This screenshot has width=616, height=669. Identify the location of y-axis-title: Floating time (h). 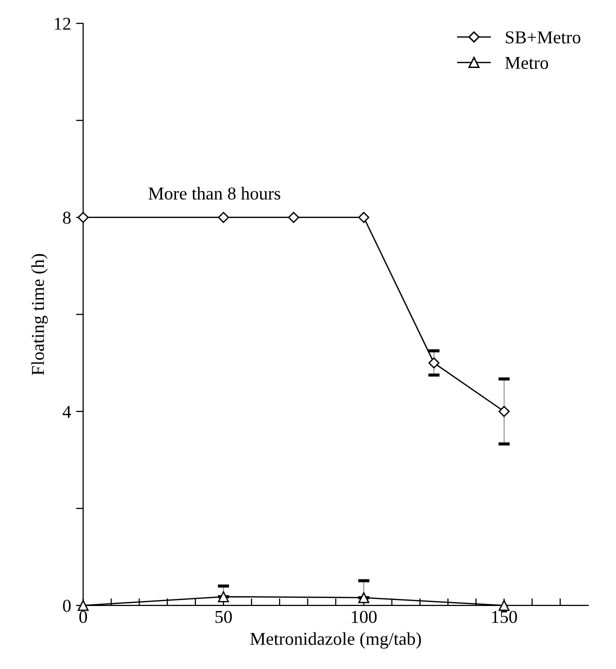
(39, 315).